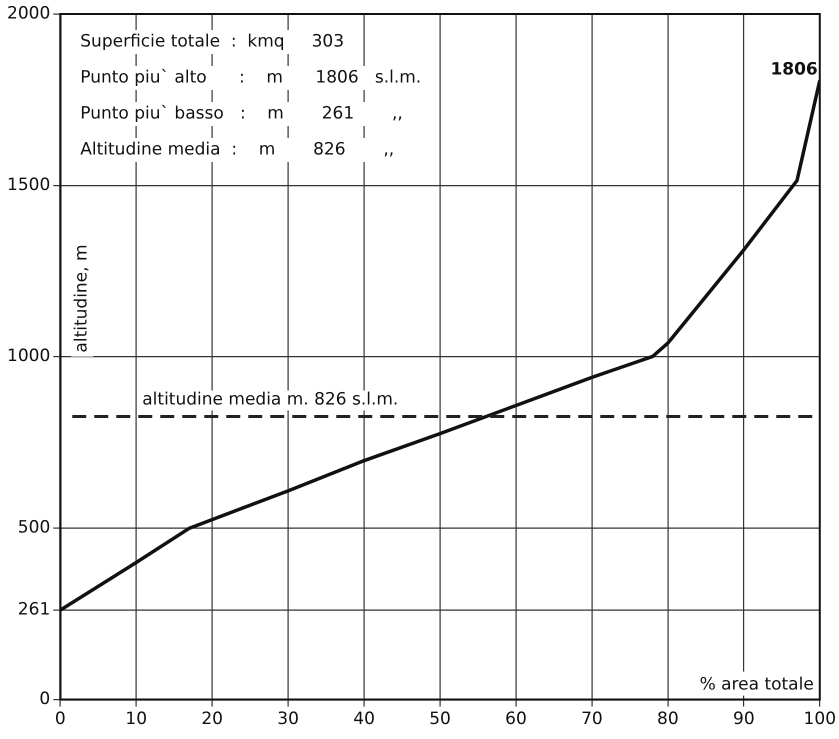 The height and width of the screenshot is (739, 839). I want to click on x-tick-label: 30, so click(288, 719).